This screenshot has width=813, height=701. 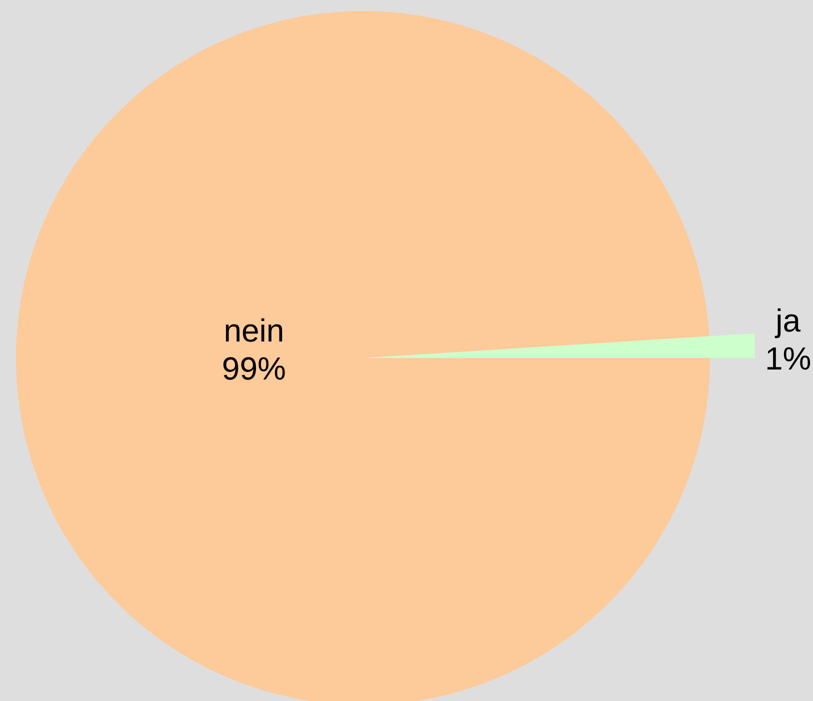 I want to click on data-label: 99%, so click(x=254, y=368).